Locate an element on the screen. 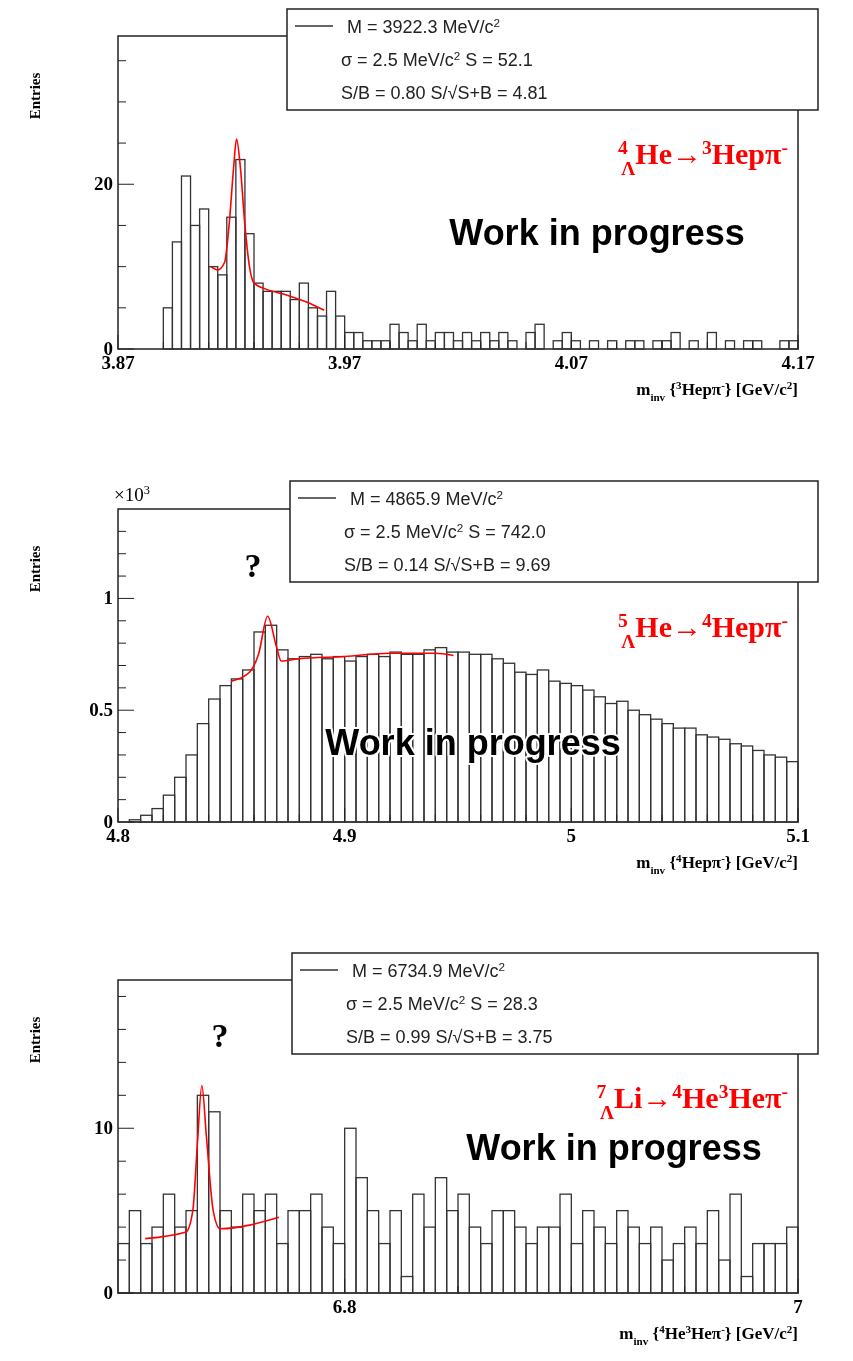 This screenshot has width=853, height=1361. text: m$_{inv}$ {$^{4}$Hepπ$^{-}$} [GeV/c$^{2}$] is located at coordinates (717, 864).